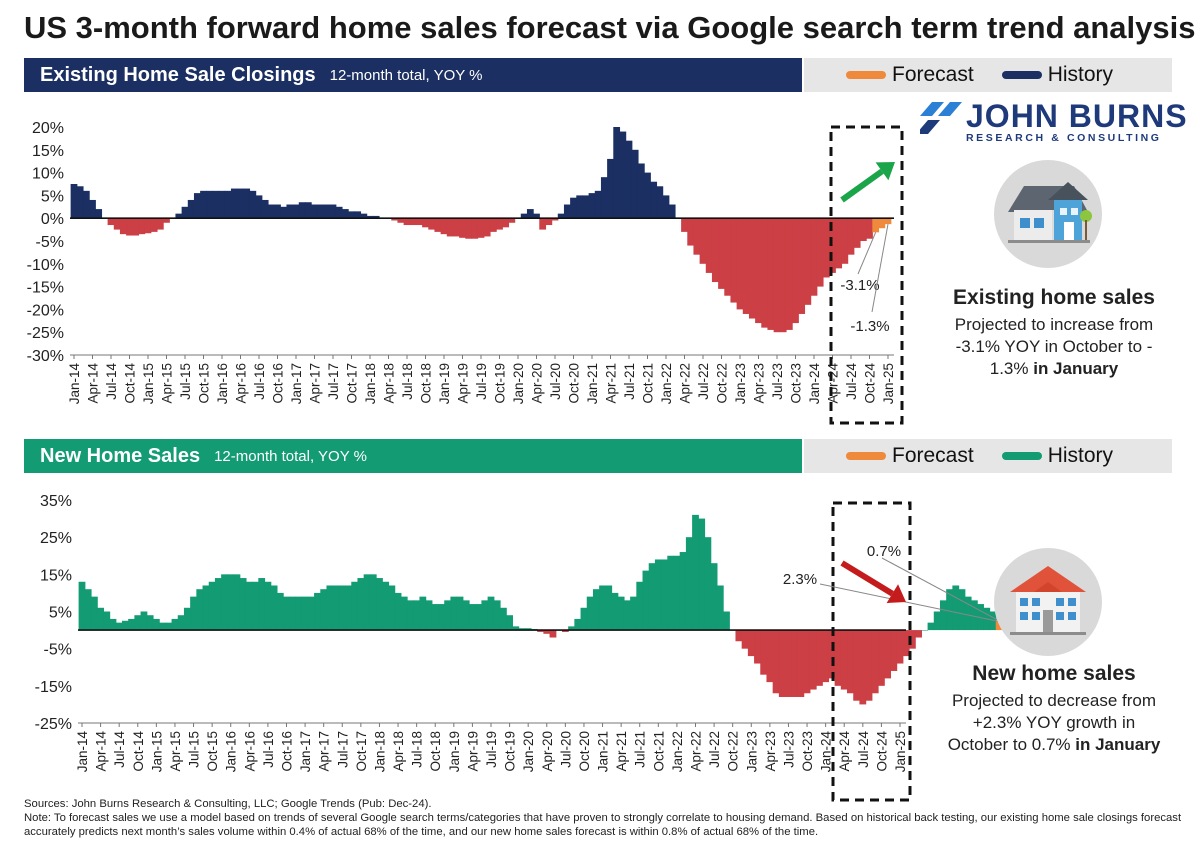 Image resolution: width=1200 pixels, height=858 pixels. I want to click on y-tick-label: 35%, so click(56, 501).